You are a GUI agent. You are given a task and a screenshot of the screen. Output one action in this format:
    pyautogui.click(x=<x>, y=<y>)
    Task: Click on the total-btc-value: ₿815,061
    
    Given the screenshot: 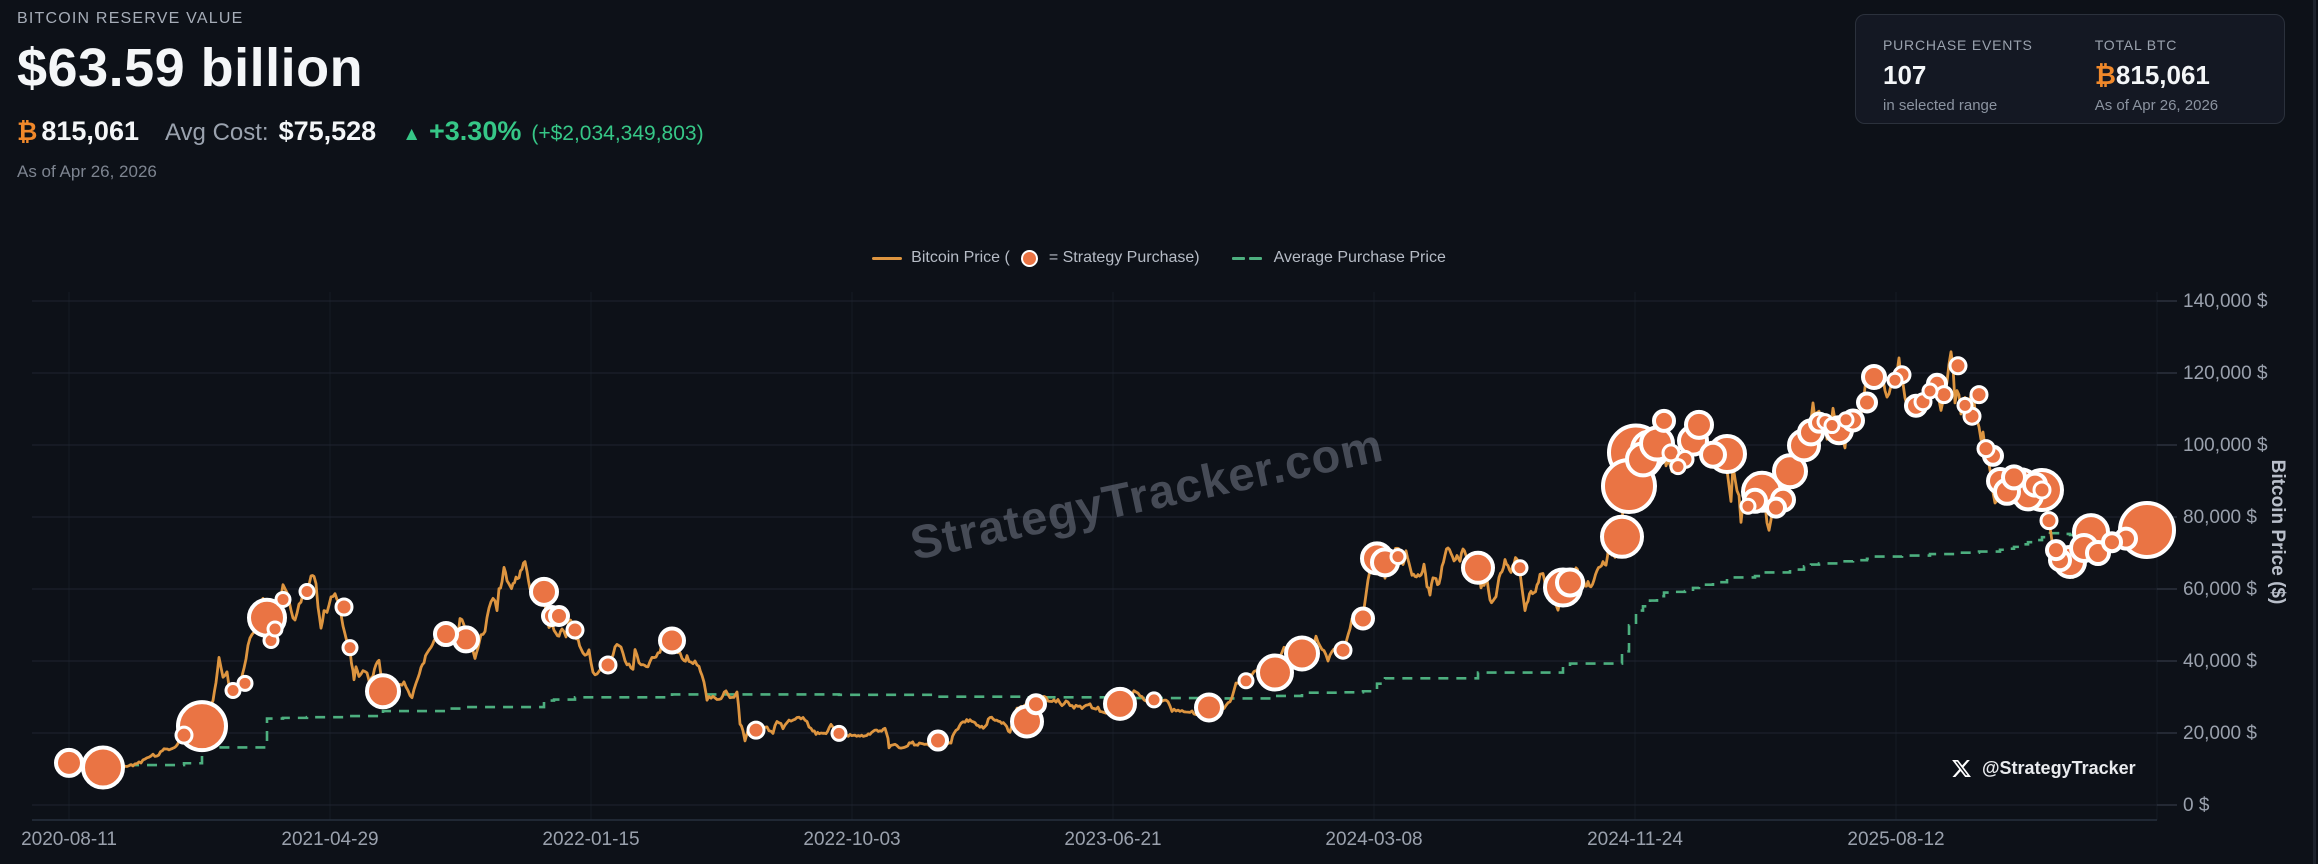 What is the action you would take?
    pyautogui.click(x=2152, y=75)
    